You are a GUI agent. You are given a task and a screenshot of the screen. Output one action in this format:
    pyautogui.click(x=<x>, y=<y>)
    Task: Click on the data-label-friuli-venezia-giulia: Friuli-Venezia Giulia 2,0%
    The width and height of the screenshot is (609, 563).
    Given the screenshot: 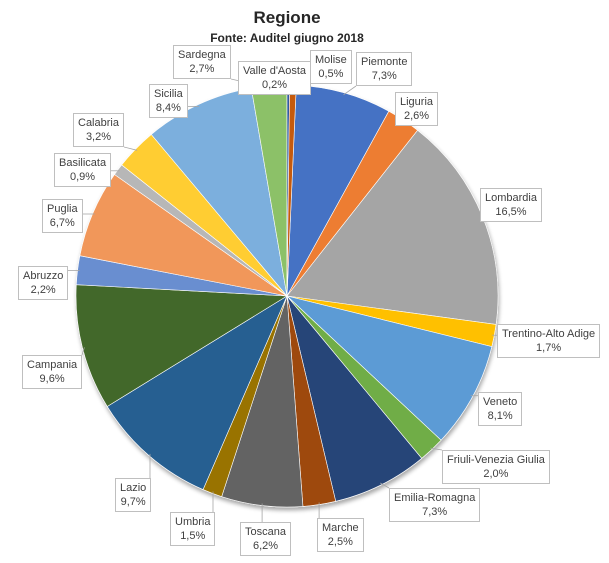 What is the action you would take?
    pyautogui.click(x=496, y=467)
    